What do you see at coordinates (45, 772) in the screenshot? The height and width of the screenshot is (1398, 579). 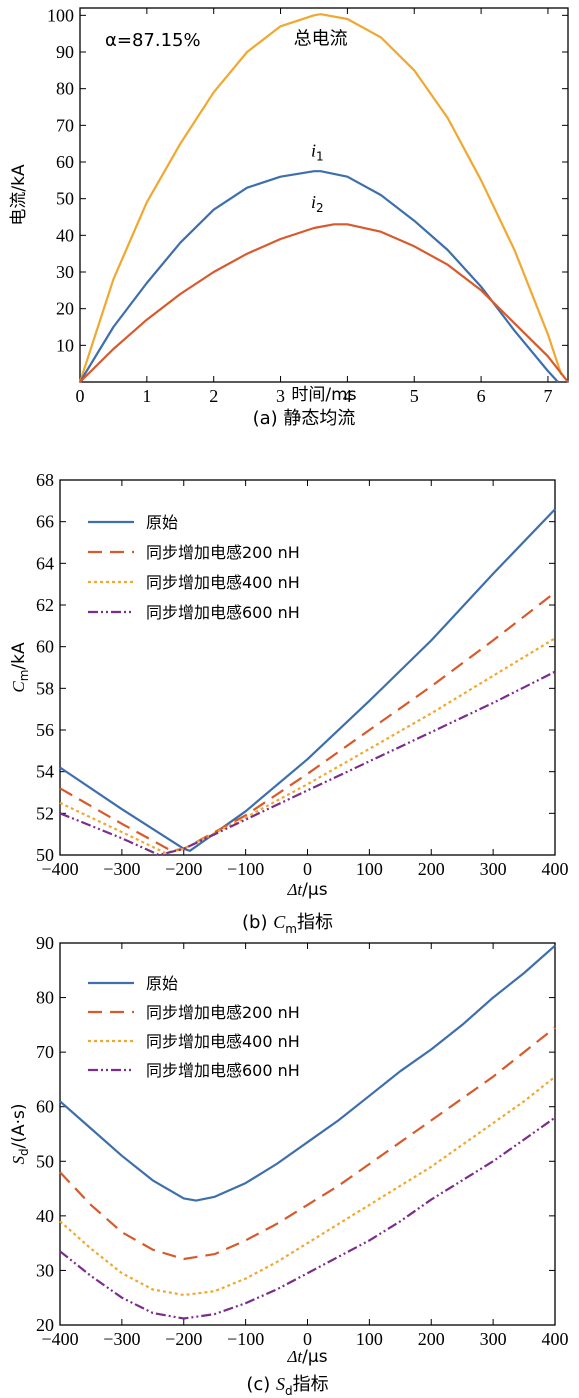 I see `y-tick-label: 54` at bounding box center [45, 772].